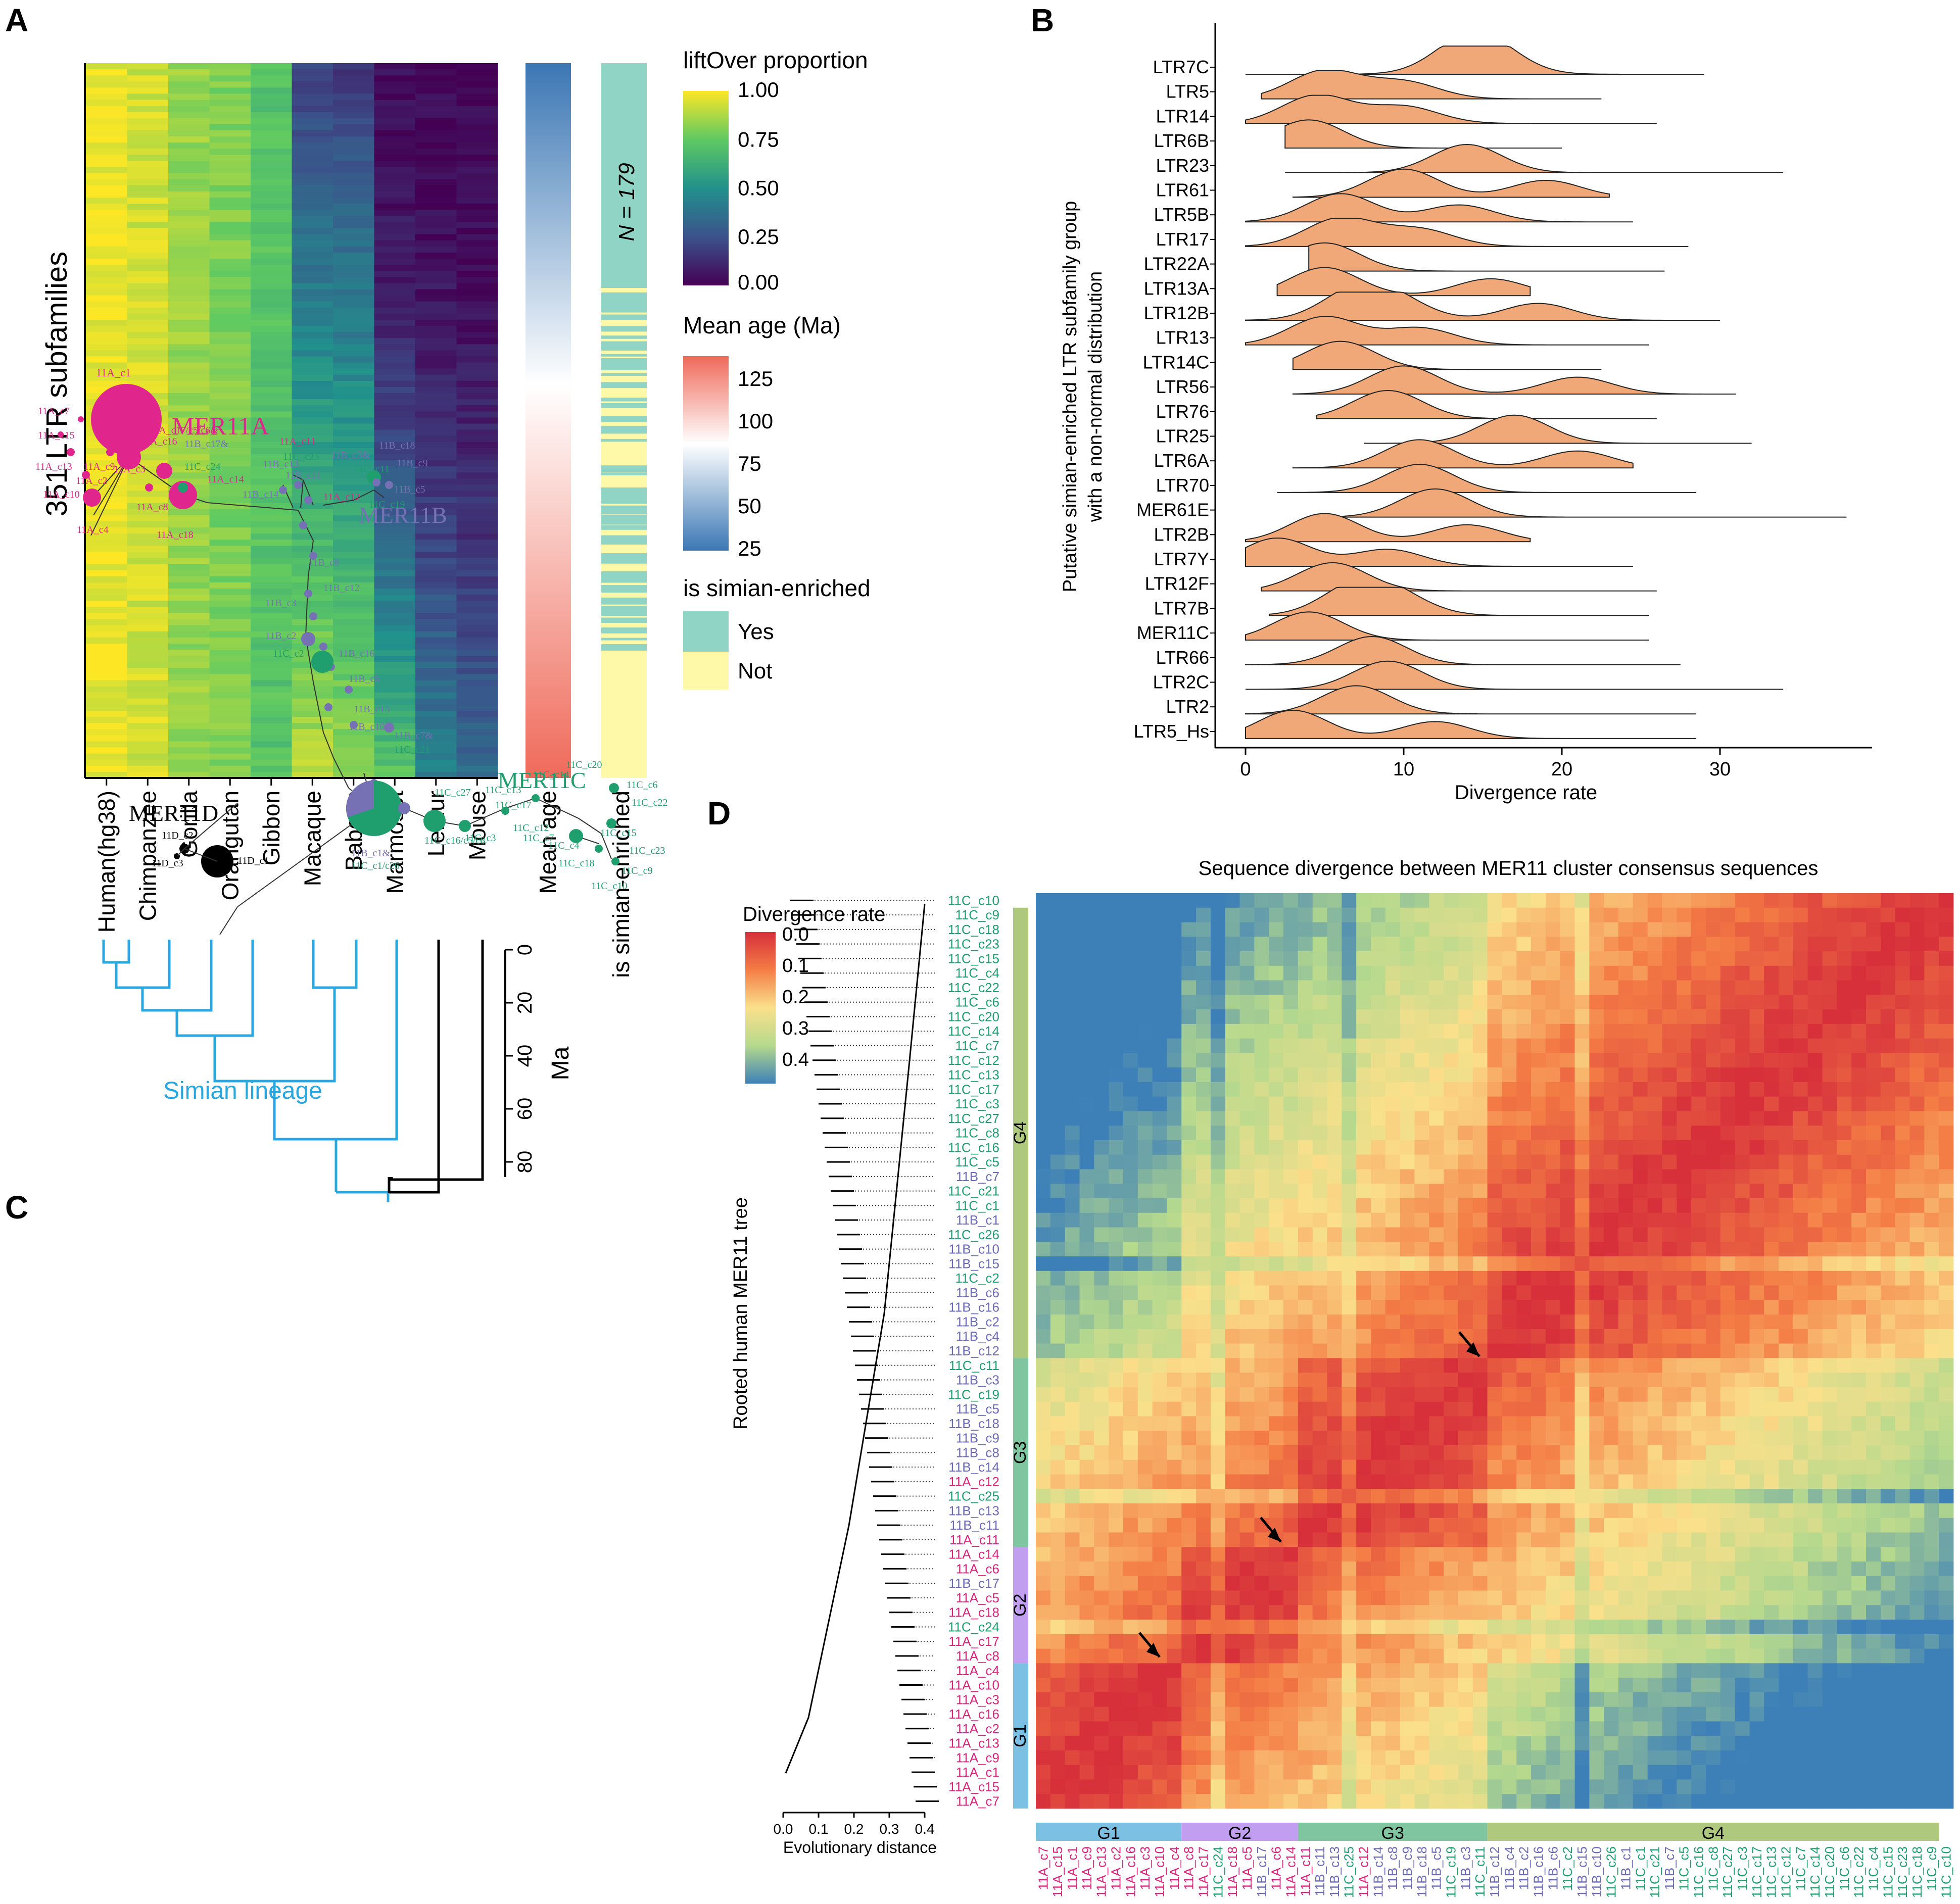 The width and height of the screenshot is (1960, 1904). Describe the element at coordinates (99, 467) in the screenshot. I see `node-label: 11A_c9` at that location.